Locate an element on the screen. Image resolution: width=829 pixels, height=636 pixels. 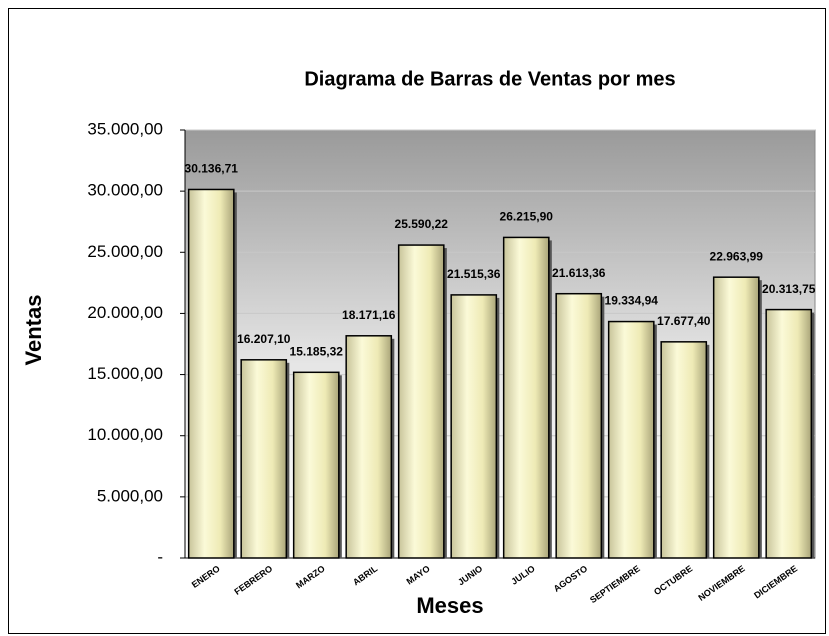
data-label: 16.207,10 is located at coordinates (264, 339).